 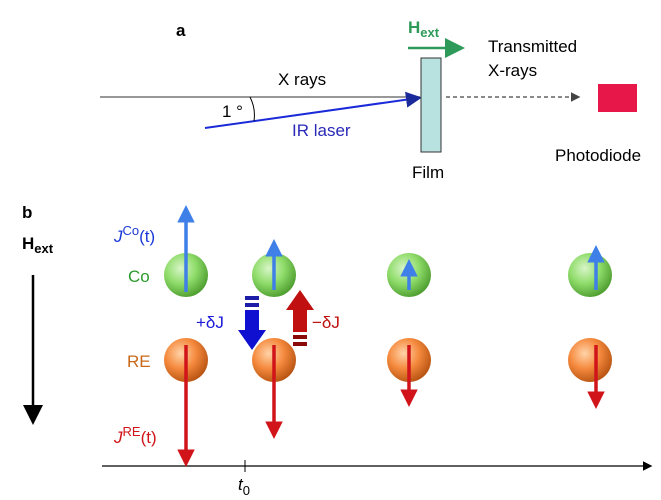 I want to click on t0-label: t0, so click(x=244, y=486).